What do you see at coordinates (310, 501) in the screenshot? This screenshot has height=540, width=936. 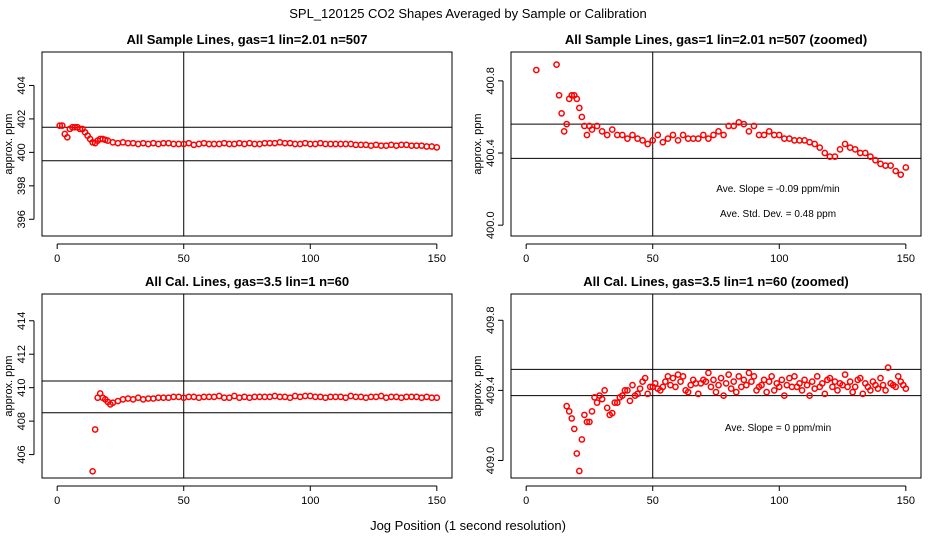 I see `chart-2-x-tick-label: 100` at bounding box center [310, 501].